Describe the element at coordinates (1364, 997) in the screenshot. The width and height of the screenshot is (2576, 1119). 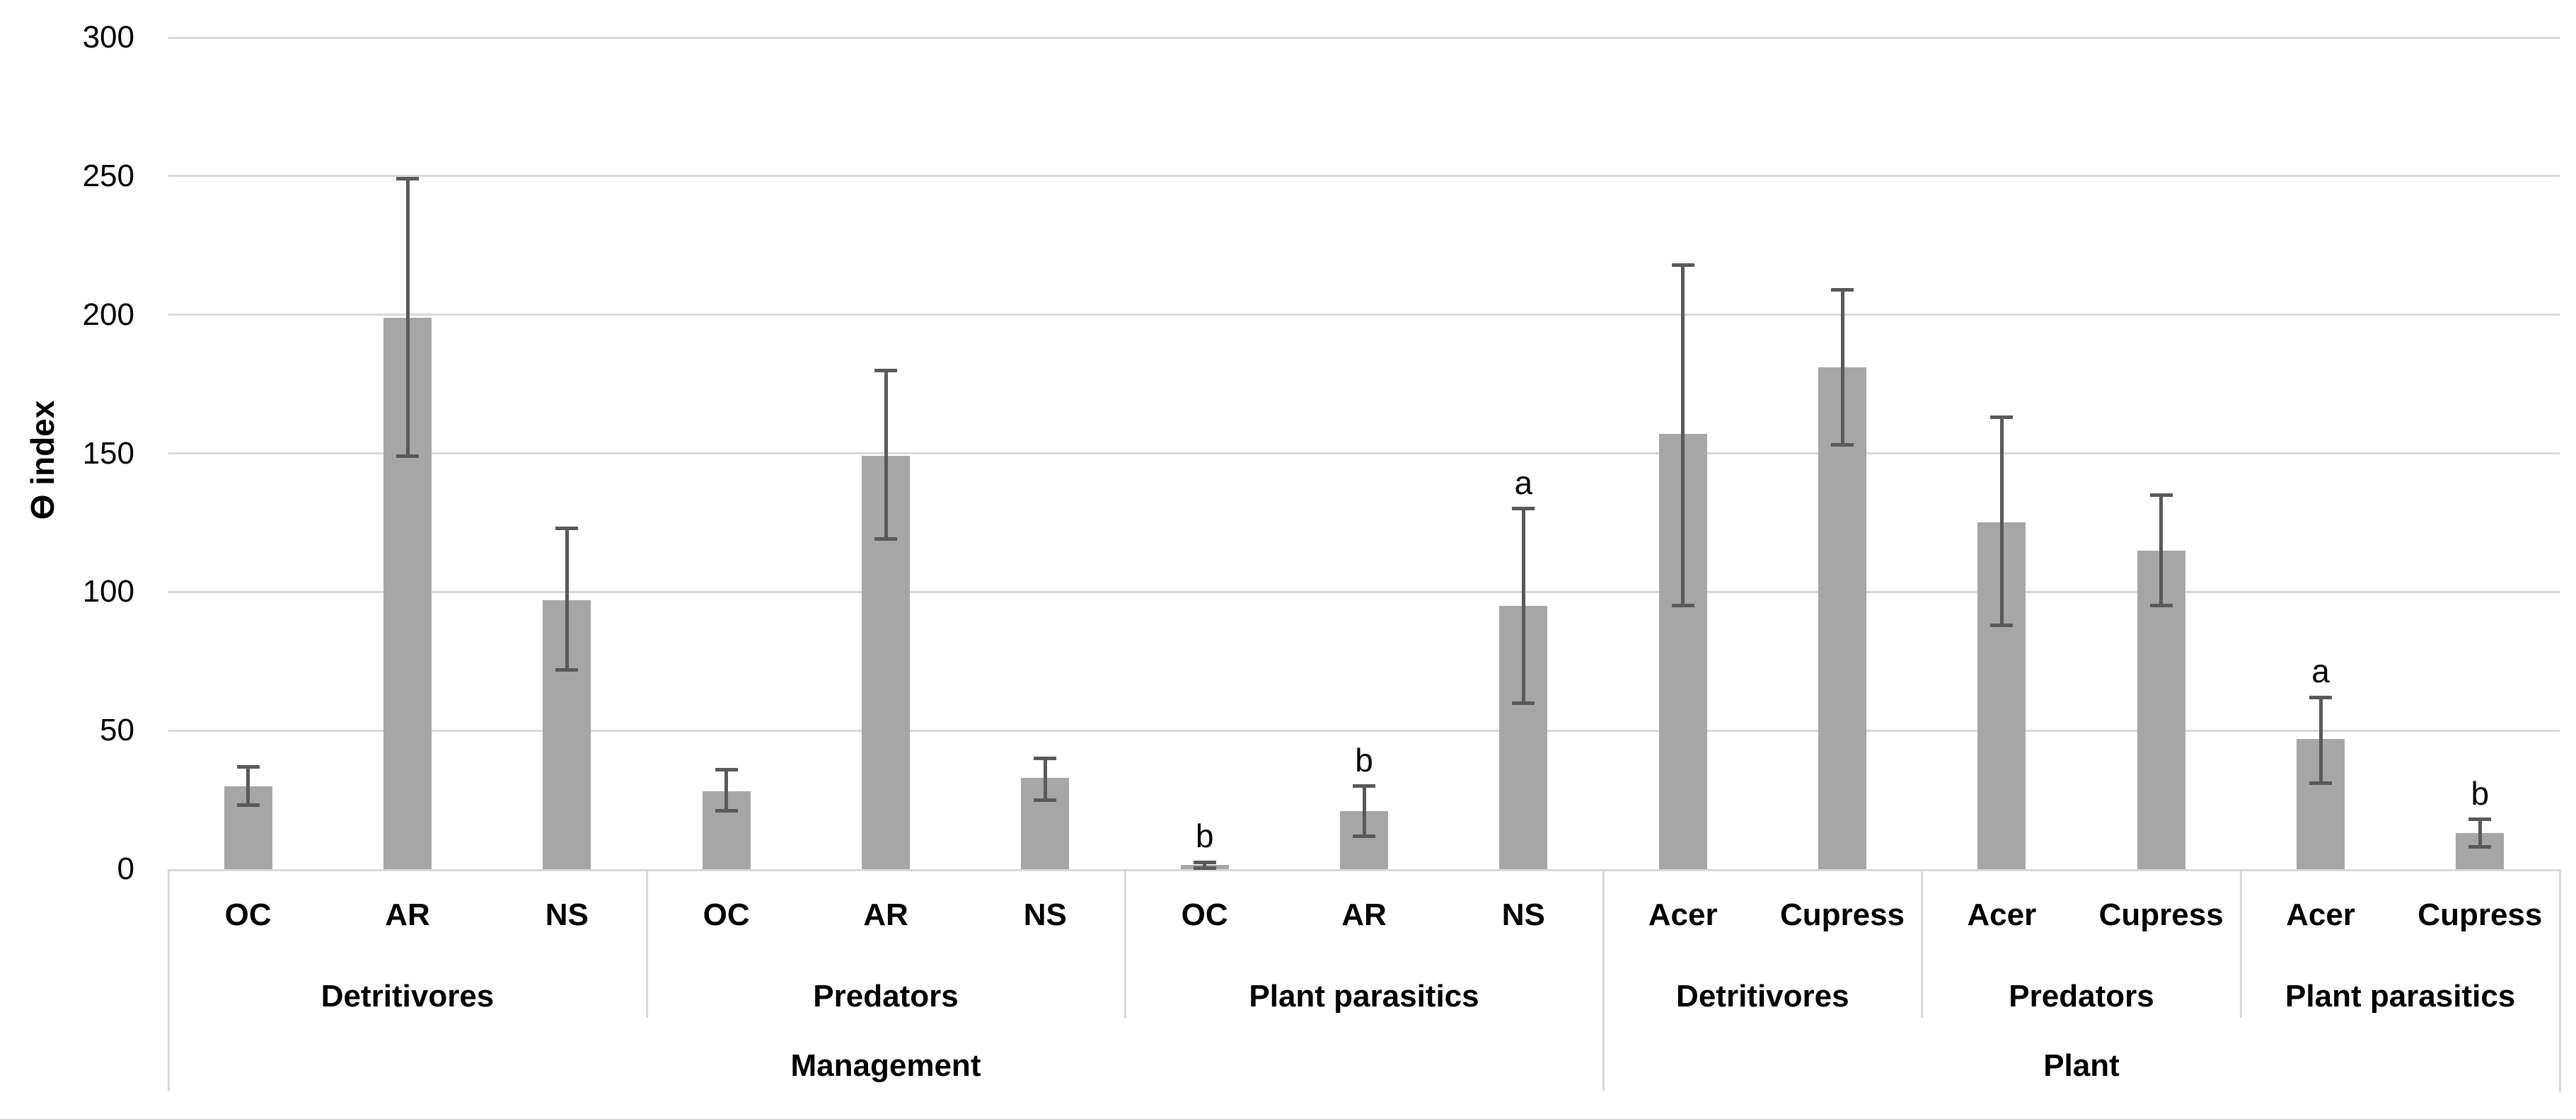
I see `subgroup-label-management-plant-parasitics: Plant parasitics` at that location.